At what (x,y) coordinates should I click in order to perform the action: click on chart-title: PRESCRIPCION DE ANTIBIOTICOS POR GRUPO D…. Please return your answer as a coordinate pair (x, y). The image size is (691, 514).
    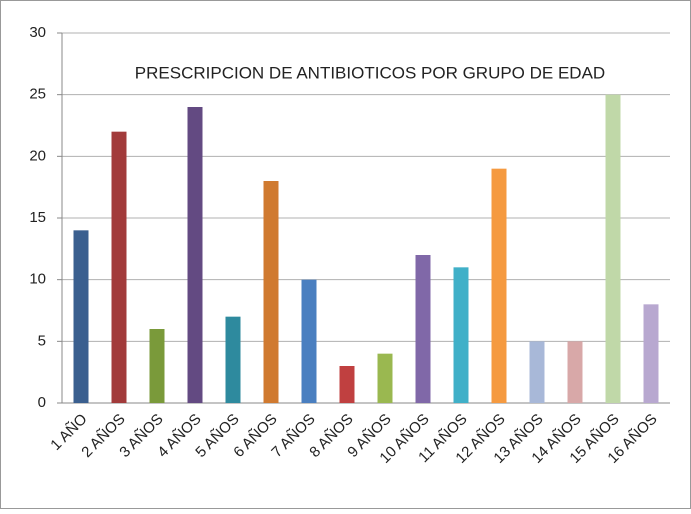
    Looking at the image, I should click on (370, 72).